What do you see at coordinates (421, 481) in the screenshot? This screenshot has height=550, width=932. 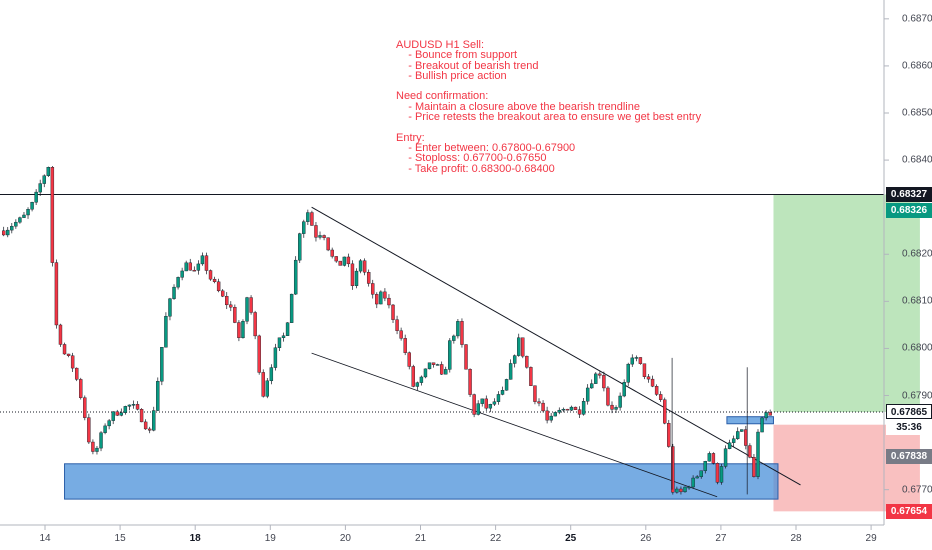 I see `support-zone` at bounding box center [421, 481].